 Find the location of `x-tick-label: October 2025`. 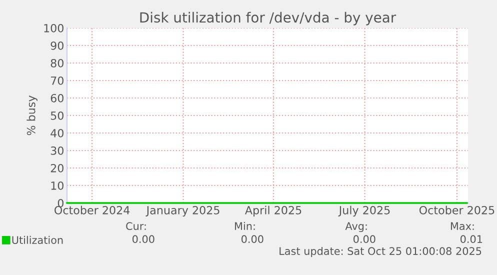

x-tick-label: October 2025 is located at coordinates (456, 210).